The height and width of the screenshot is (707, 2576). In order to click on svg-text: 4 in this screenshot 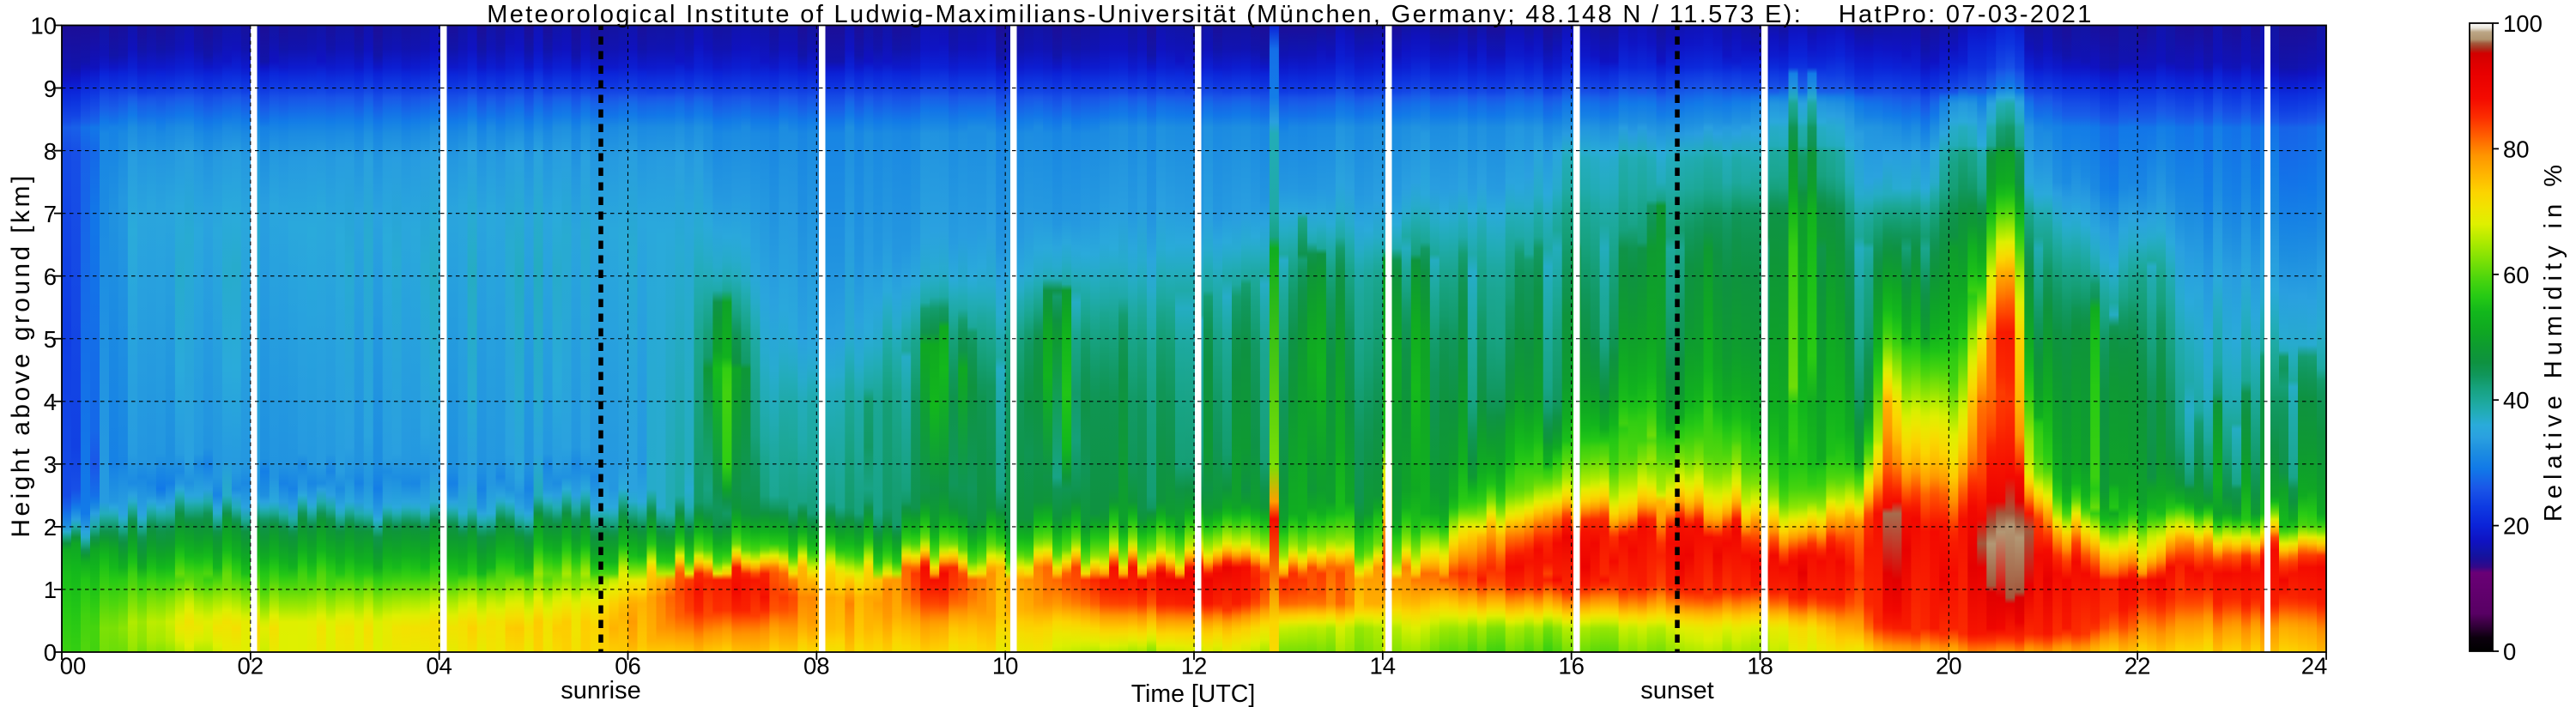, I will do `click(50, 402)`.